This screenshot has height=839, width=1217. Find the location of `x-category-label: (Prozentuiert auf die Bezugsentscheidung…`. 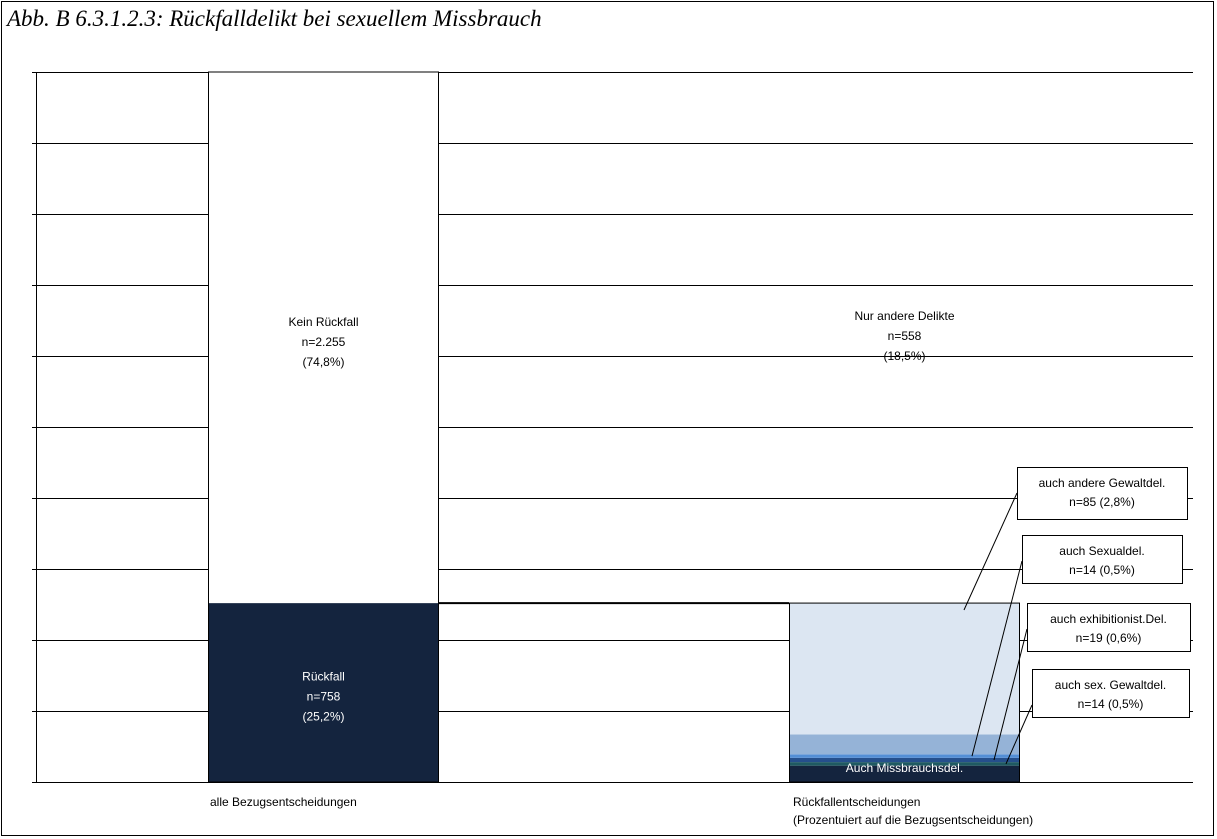

x-category-label: (Prozentuiert auf die Bezugsentscheidung… is located at coordinates (913, 820).